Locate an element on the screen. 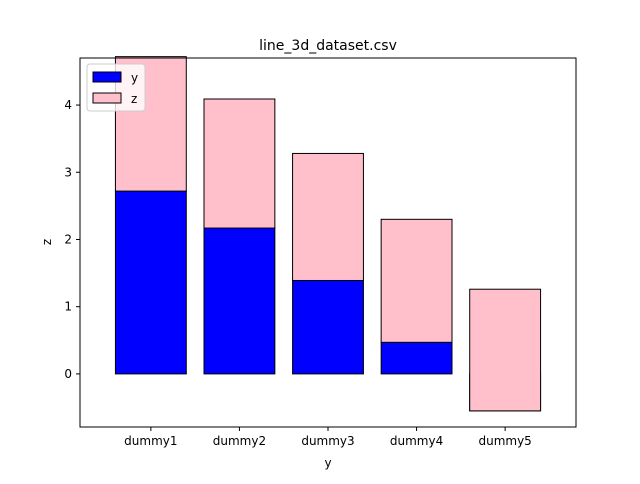 The image size is (640, 484). x-tick-label: dummy3 is located at coordinates (327, 441).